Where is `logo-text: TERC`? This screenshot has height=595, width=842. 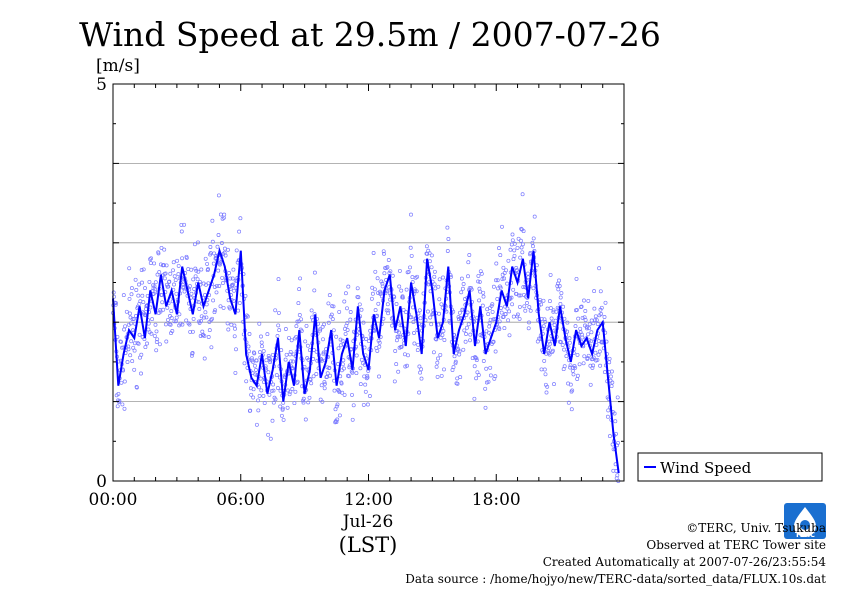
logo-text: TERC is located at coordinates (805, 535).